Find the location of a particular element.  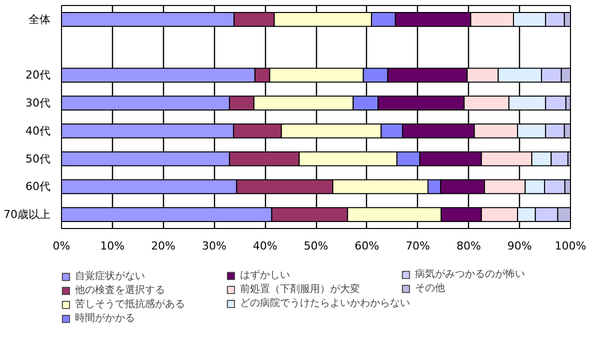

legend-label: 他の検査を選択する is located at coordinates (120, 290).